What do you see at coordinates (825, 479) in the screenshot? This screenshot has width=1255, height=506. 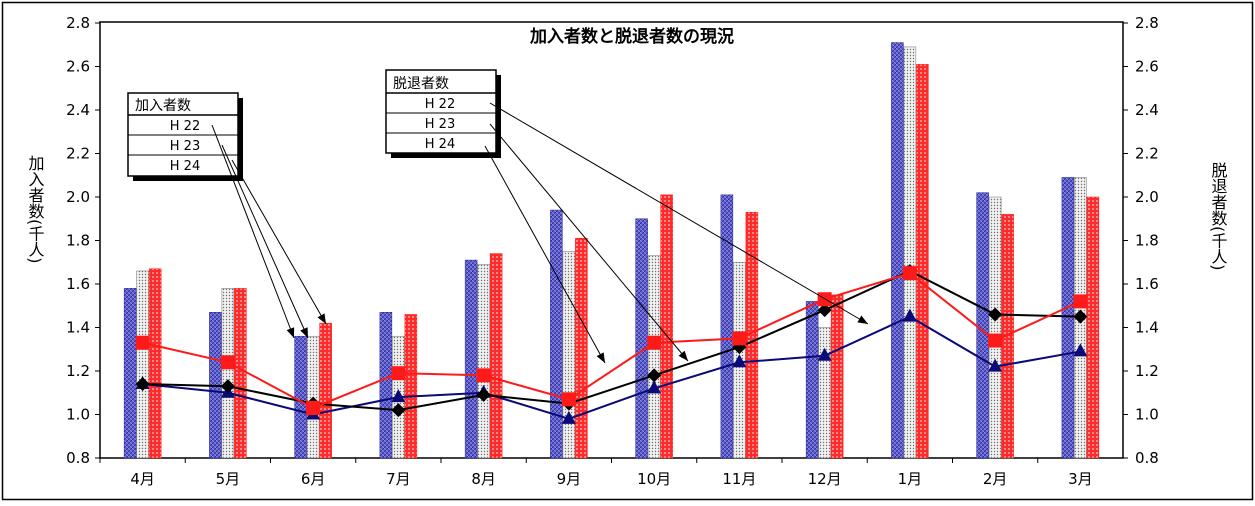 I see `x-category-label: 12月` at bounding box center [825, 479].